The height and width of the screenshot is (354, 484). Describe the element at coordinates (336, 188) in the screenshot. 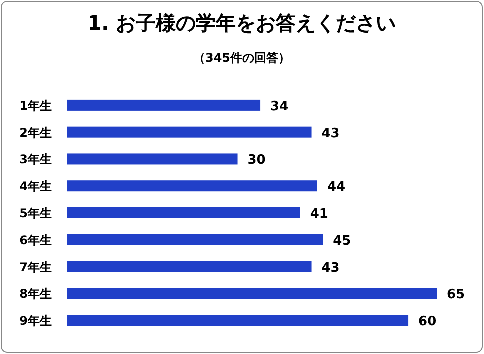

I see `data-label: 44` at that location.